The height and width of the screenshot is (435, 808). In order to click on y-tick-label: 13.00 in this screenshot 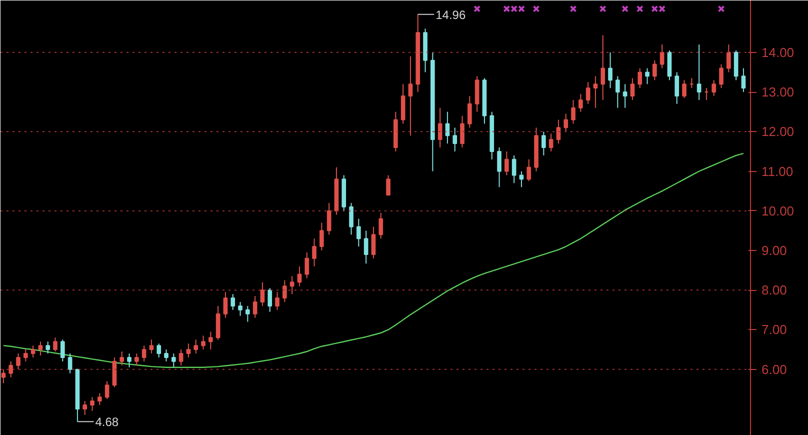, I will do `click(778, 92)`.